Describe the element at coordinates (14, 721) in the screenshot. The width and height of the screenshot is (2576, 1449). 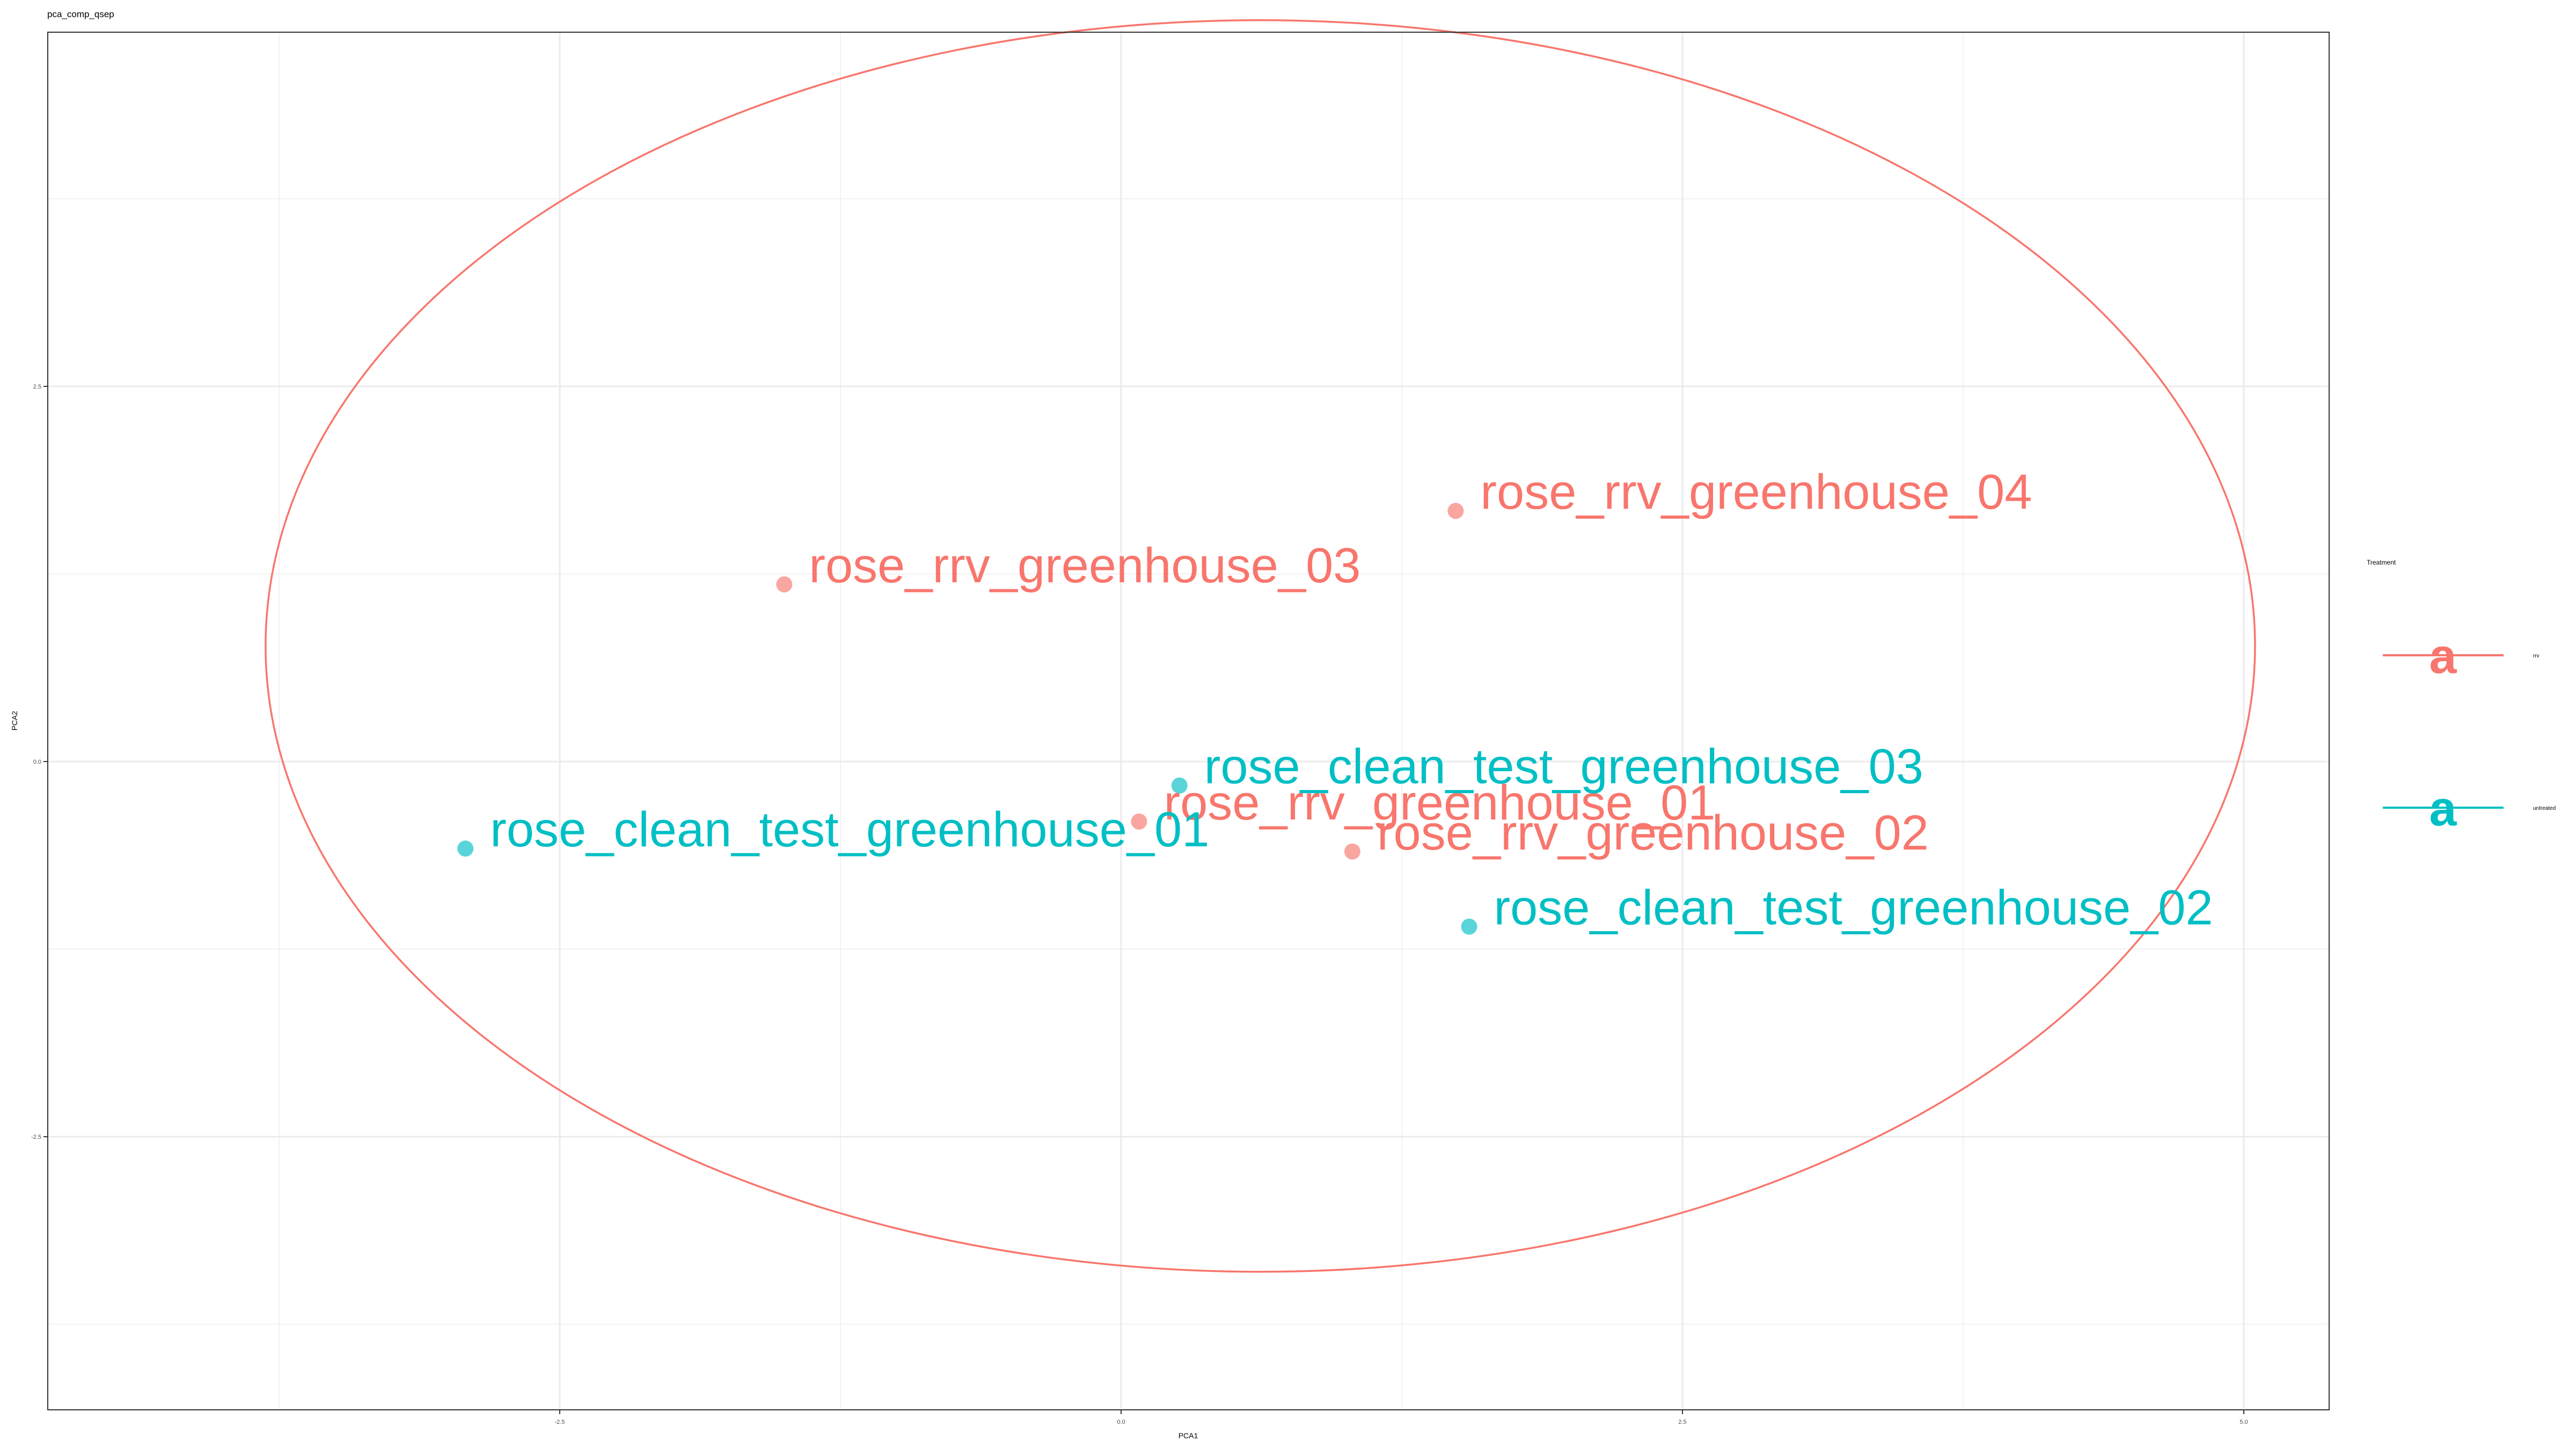
I see `y-axis-title: PCA2` at that location.